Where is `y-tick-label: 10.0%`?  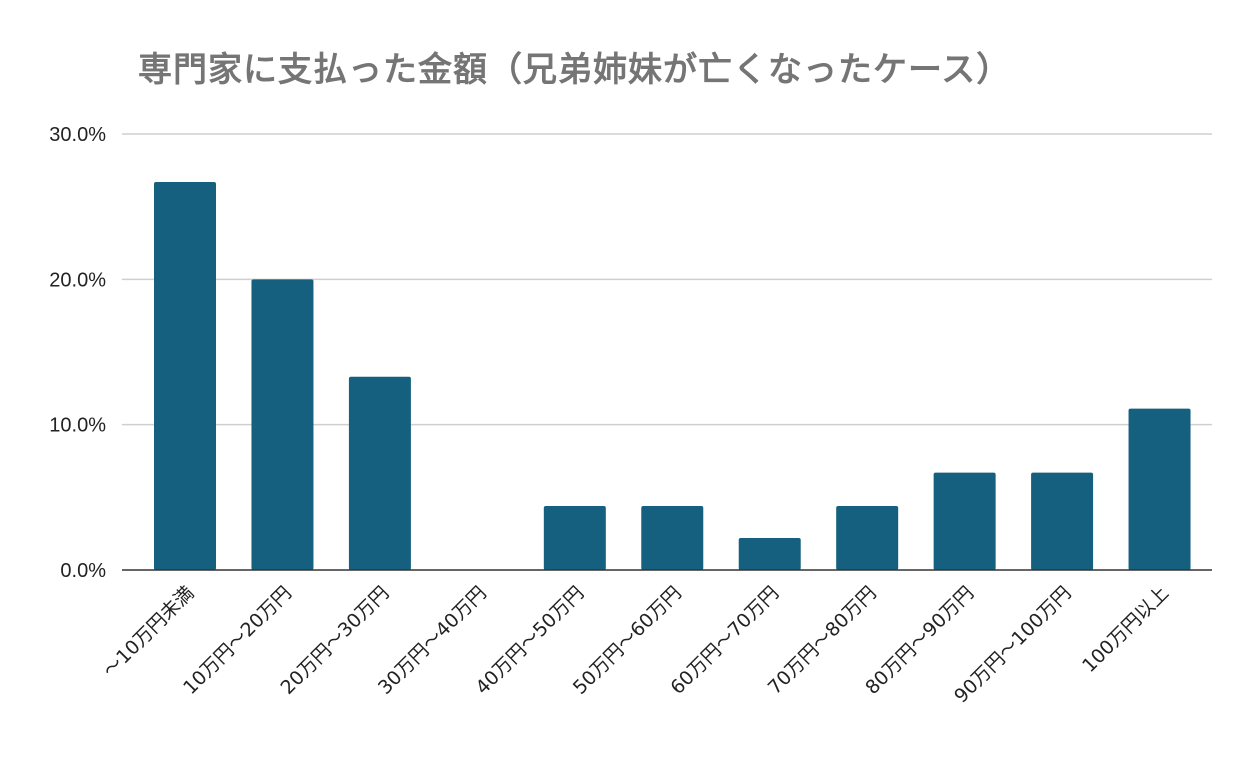
y-tick-label: 10.0% is located at coordinates (77, 426).